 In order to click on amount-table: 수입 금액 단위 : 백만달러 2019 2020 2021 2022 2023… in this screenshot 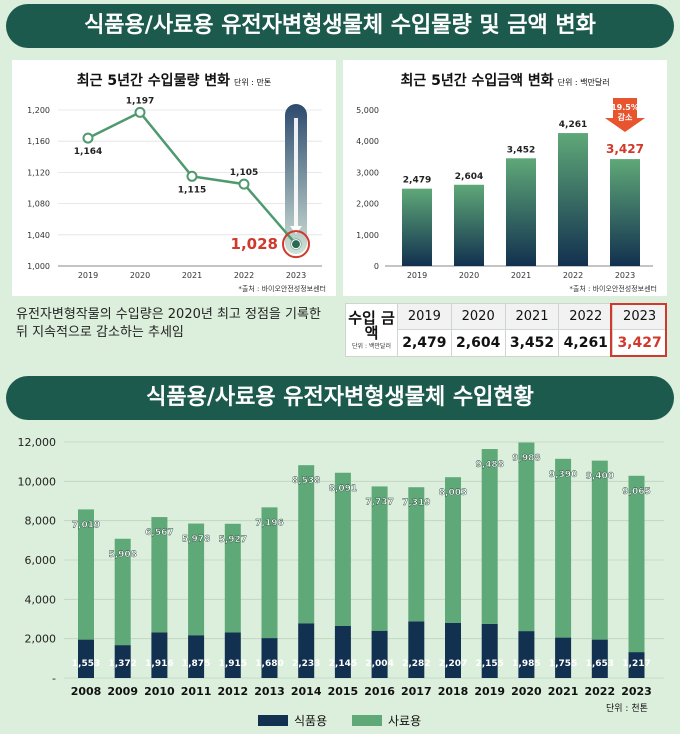, I will do `click(506, 330)`.